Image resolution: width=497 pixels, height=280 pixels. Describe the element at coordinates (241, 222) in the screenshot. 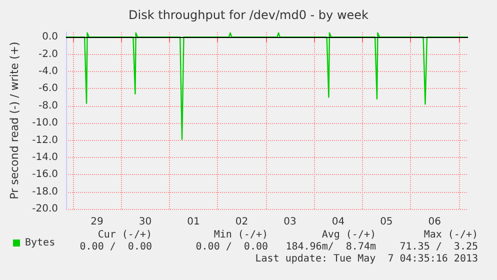

I see `x-tick-label: 02` at that location.